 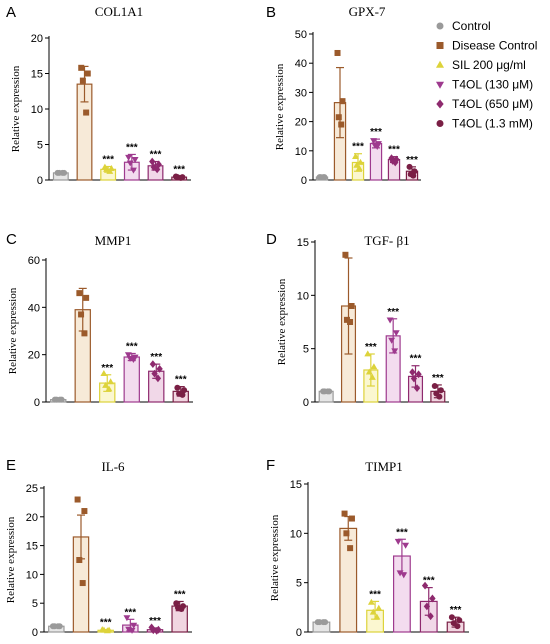 I want to click on panel-title: COL1A1, so click(x=119, y=11).